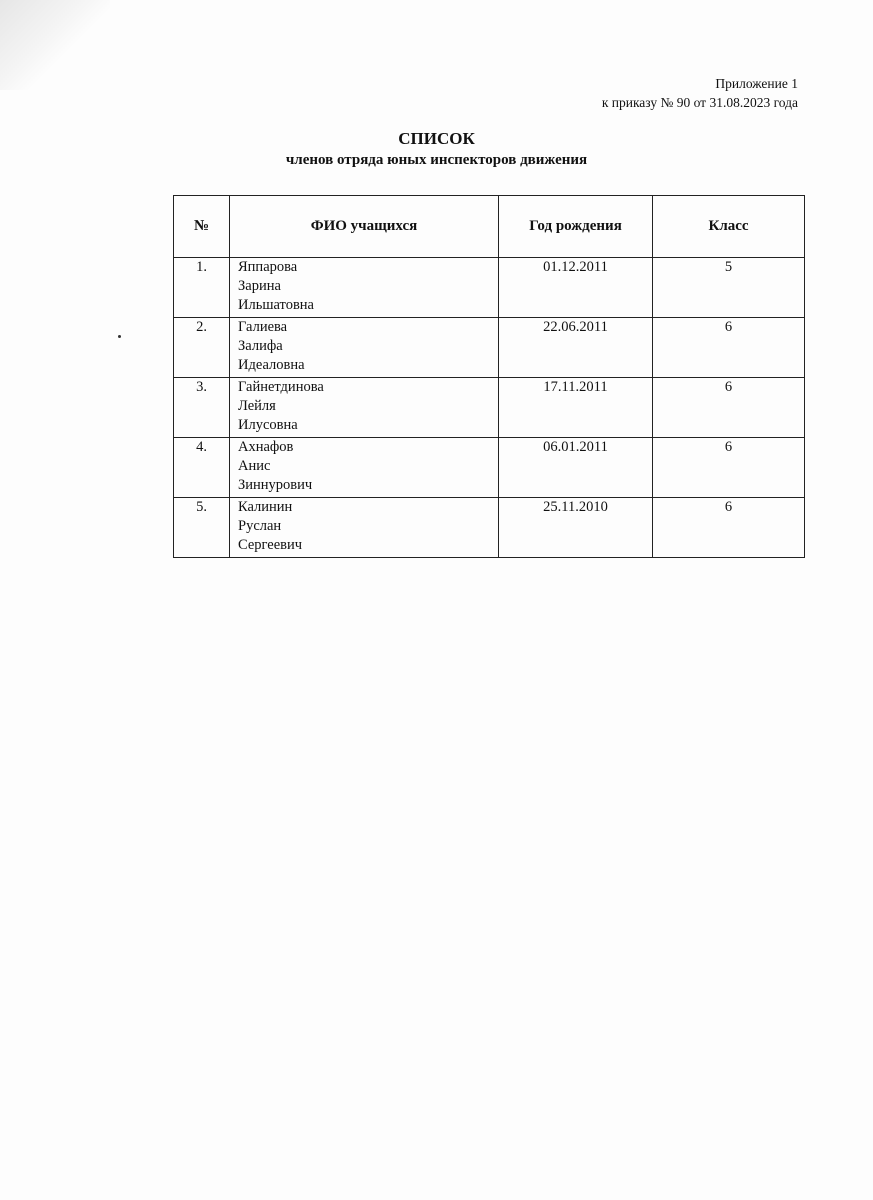 The image size is (873, 1200). I want to click on annex-line-2: к приказу № 90 от 31.08.2023 года, so click(699, 102).